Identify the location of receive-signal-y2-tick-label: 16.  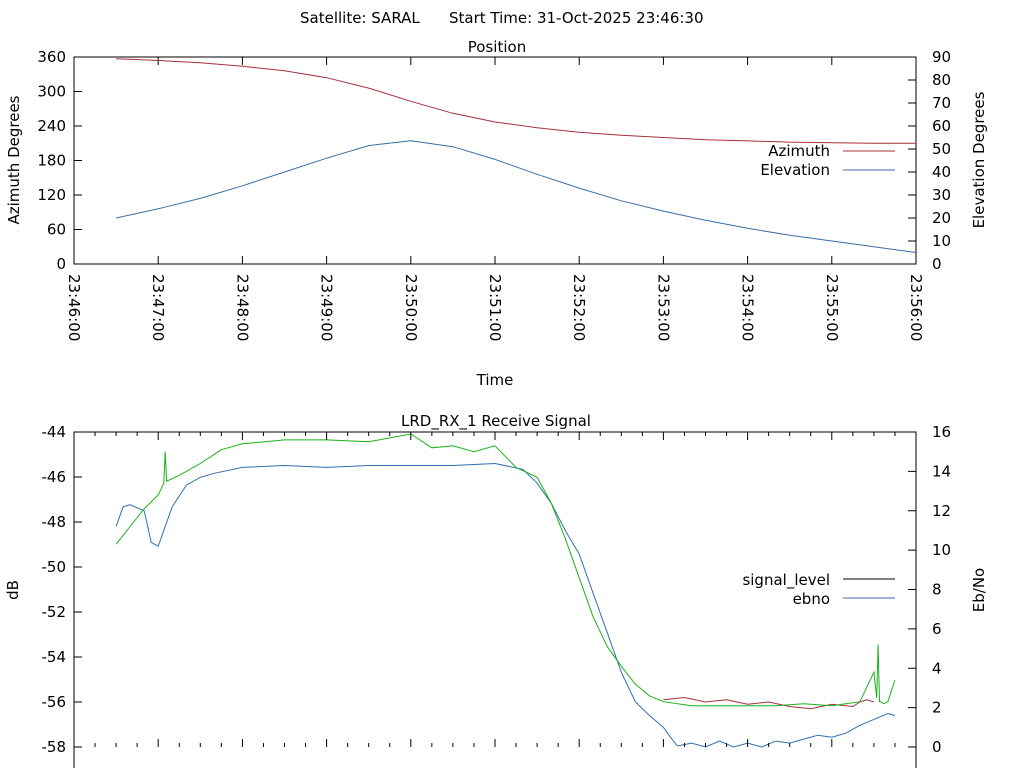
(941, 432).